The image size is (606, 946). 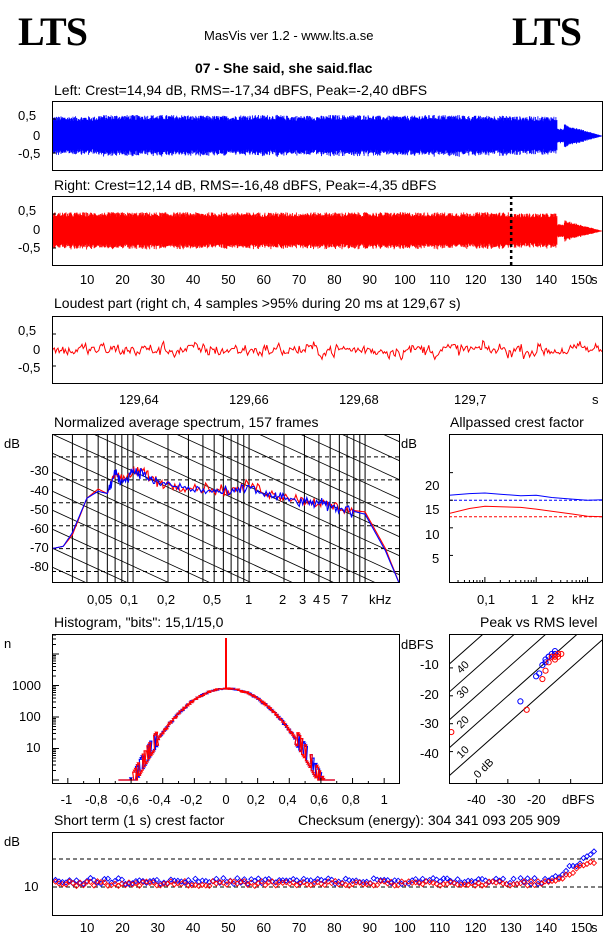 What do you see at coordinates (87, 279) in the screenshot?
I see `time-label-10: 10` at bounding box center [87, 279].